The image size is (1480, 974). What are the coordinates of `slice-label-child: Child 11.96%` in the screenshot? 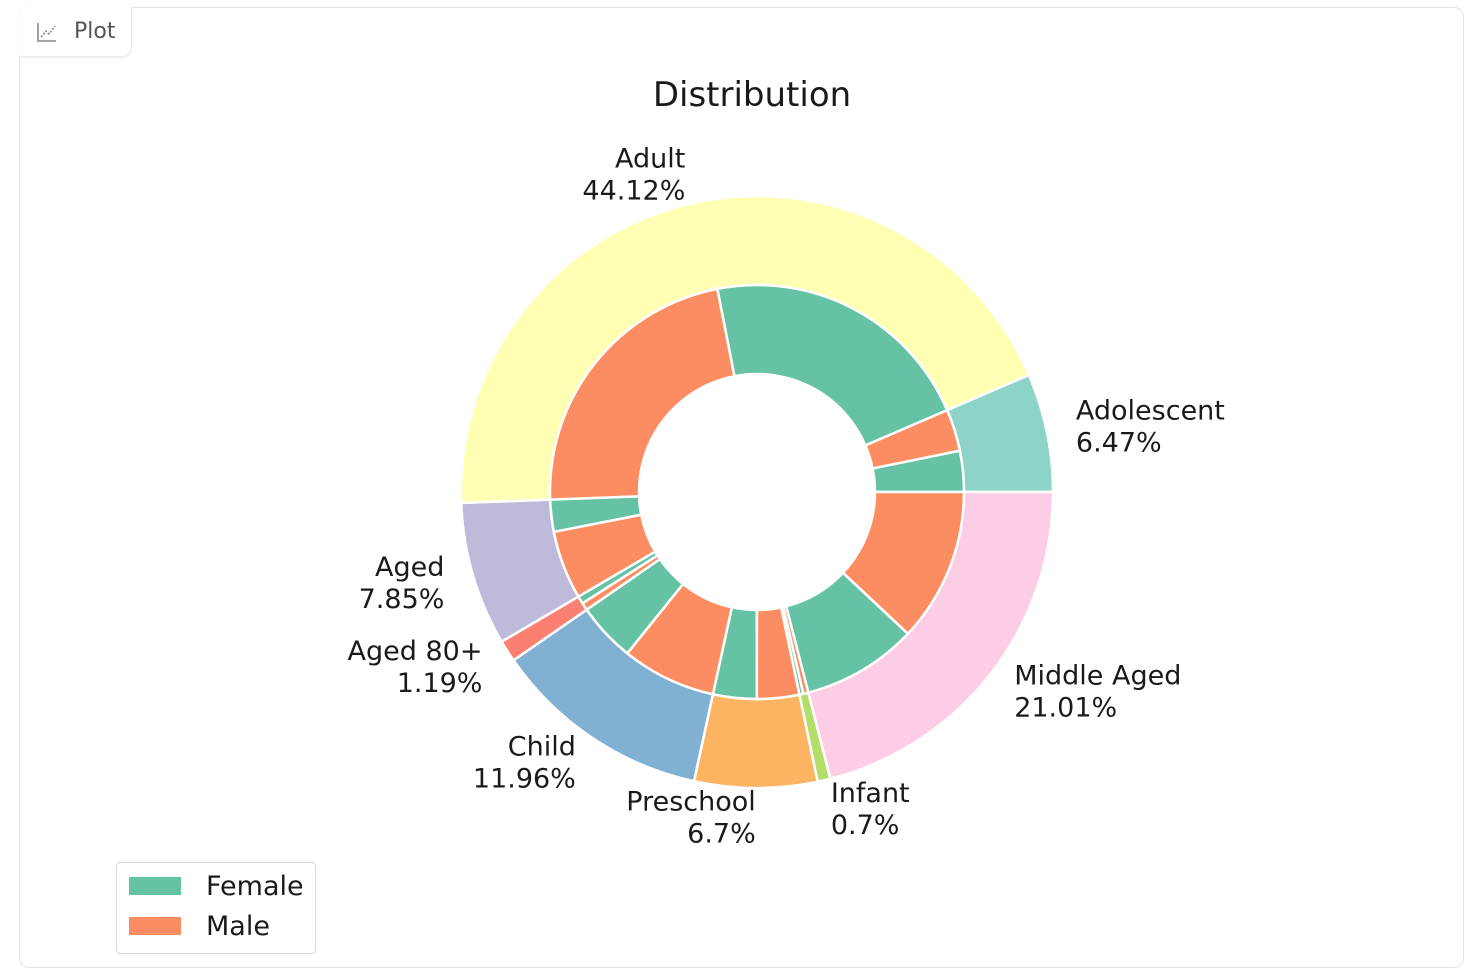 It's located at (524, 763).